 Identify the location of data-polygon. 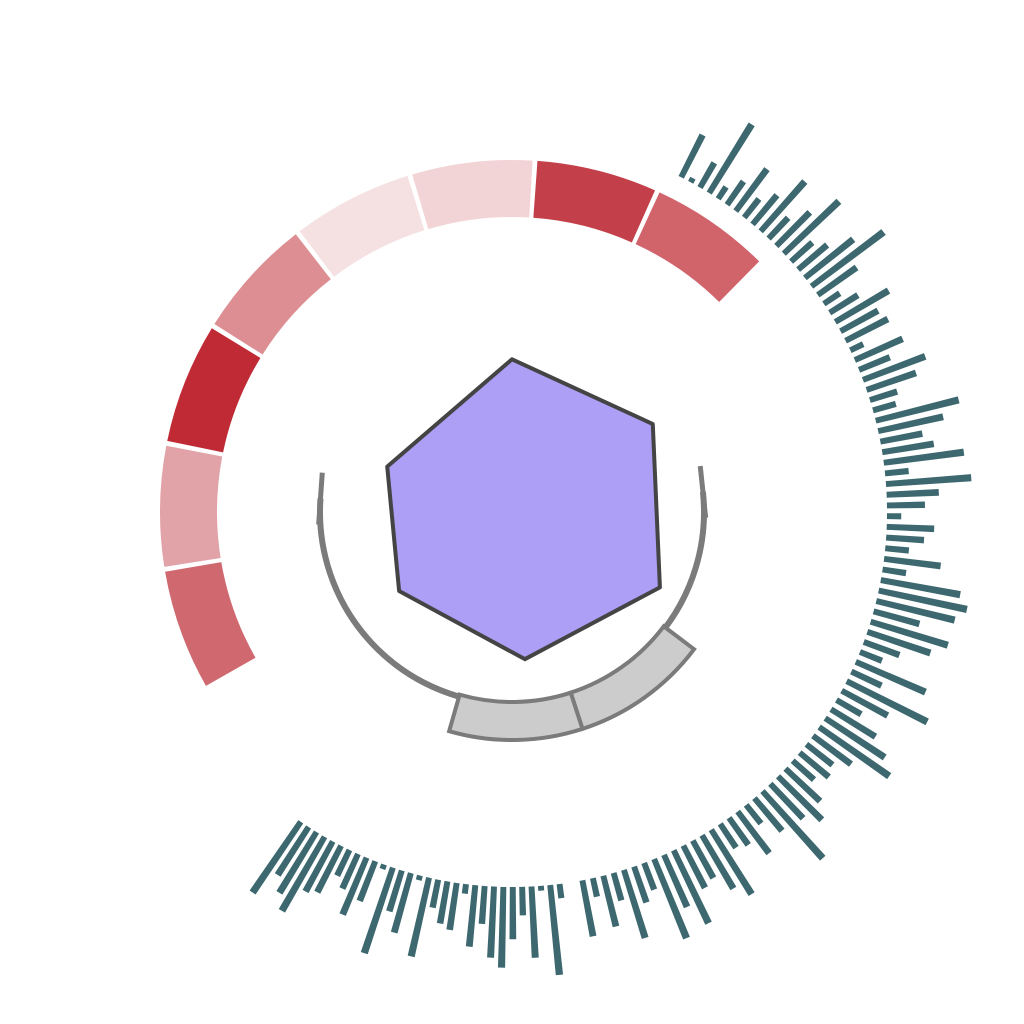
(523, 509).